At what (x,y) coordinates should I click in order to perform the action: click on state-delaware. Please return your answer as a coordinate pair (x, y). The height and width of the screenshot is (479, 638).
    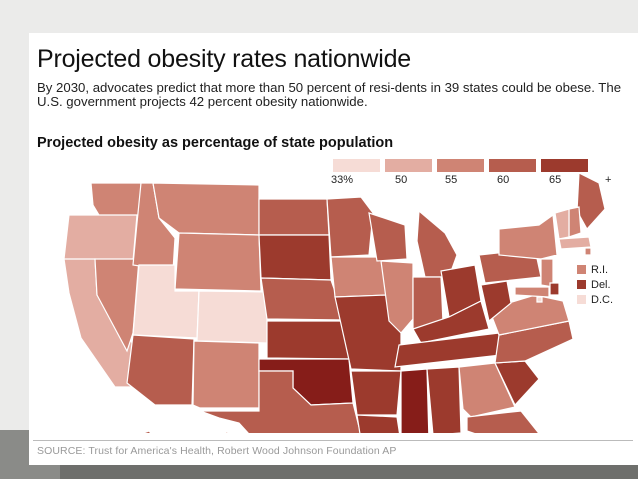
    Looking at the image, I should click on (554, 289).